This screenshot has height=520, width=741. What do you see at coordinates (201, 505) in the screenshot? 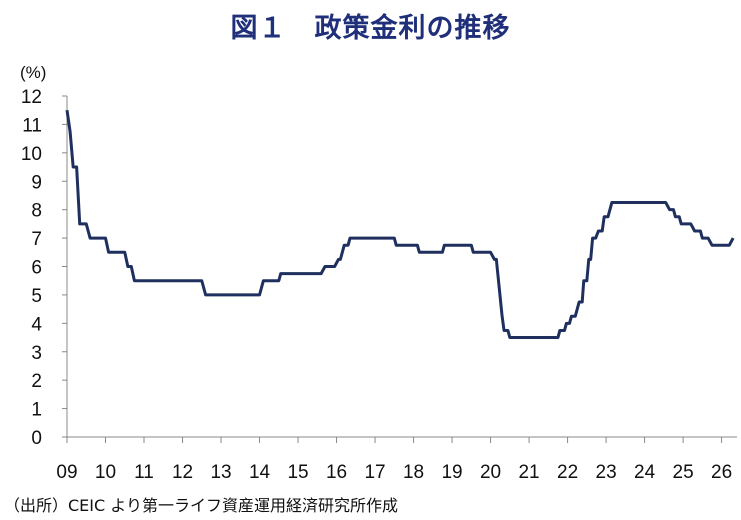
I see `source-note: （出所）CEIC より第一ライフ資産運用経済研究所作成` at bounding box center [201, 505].